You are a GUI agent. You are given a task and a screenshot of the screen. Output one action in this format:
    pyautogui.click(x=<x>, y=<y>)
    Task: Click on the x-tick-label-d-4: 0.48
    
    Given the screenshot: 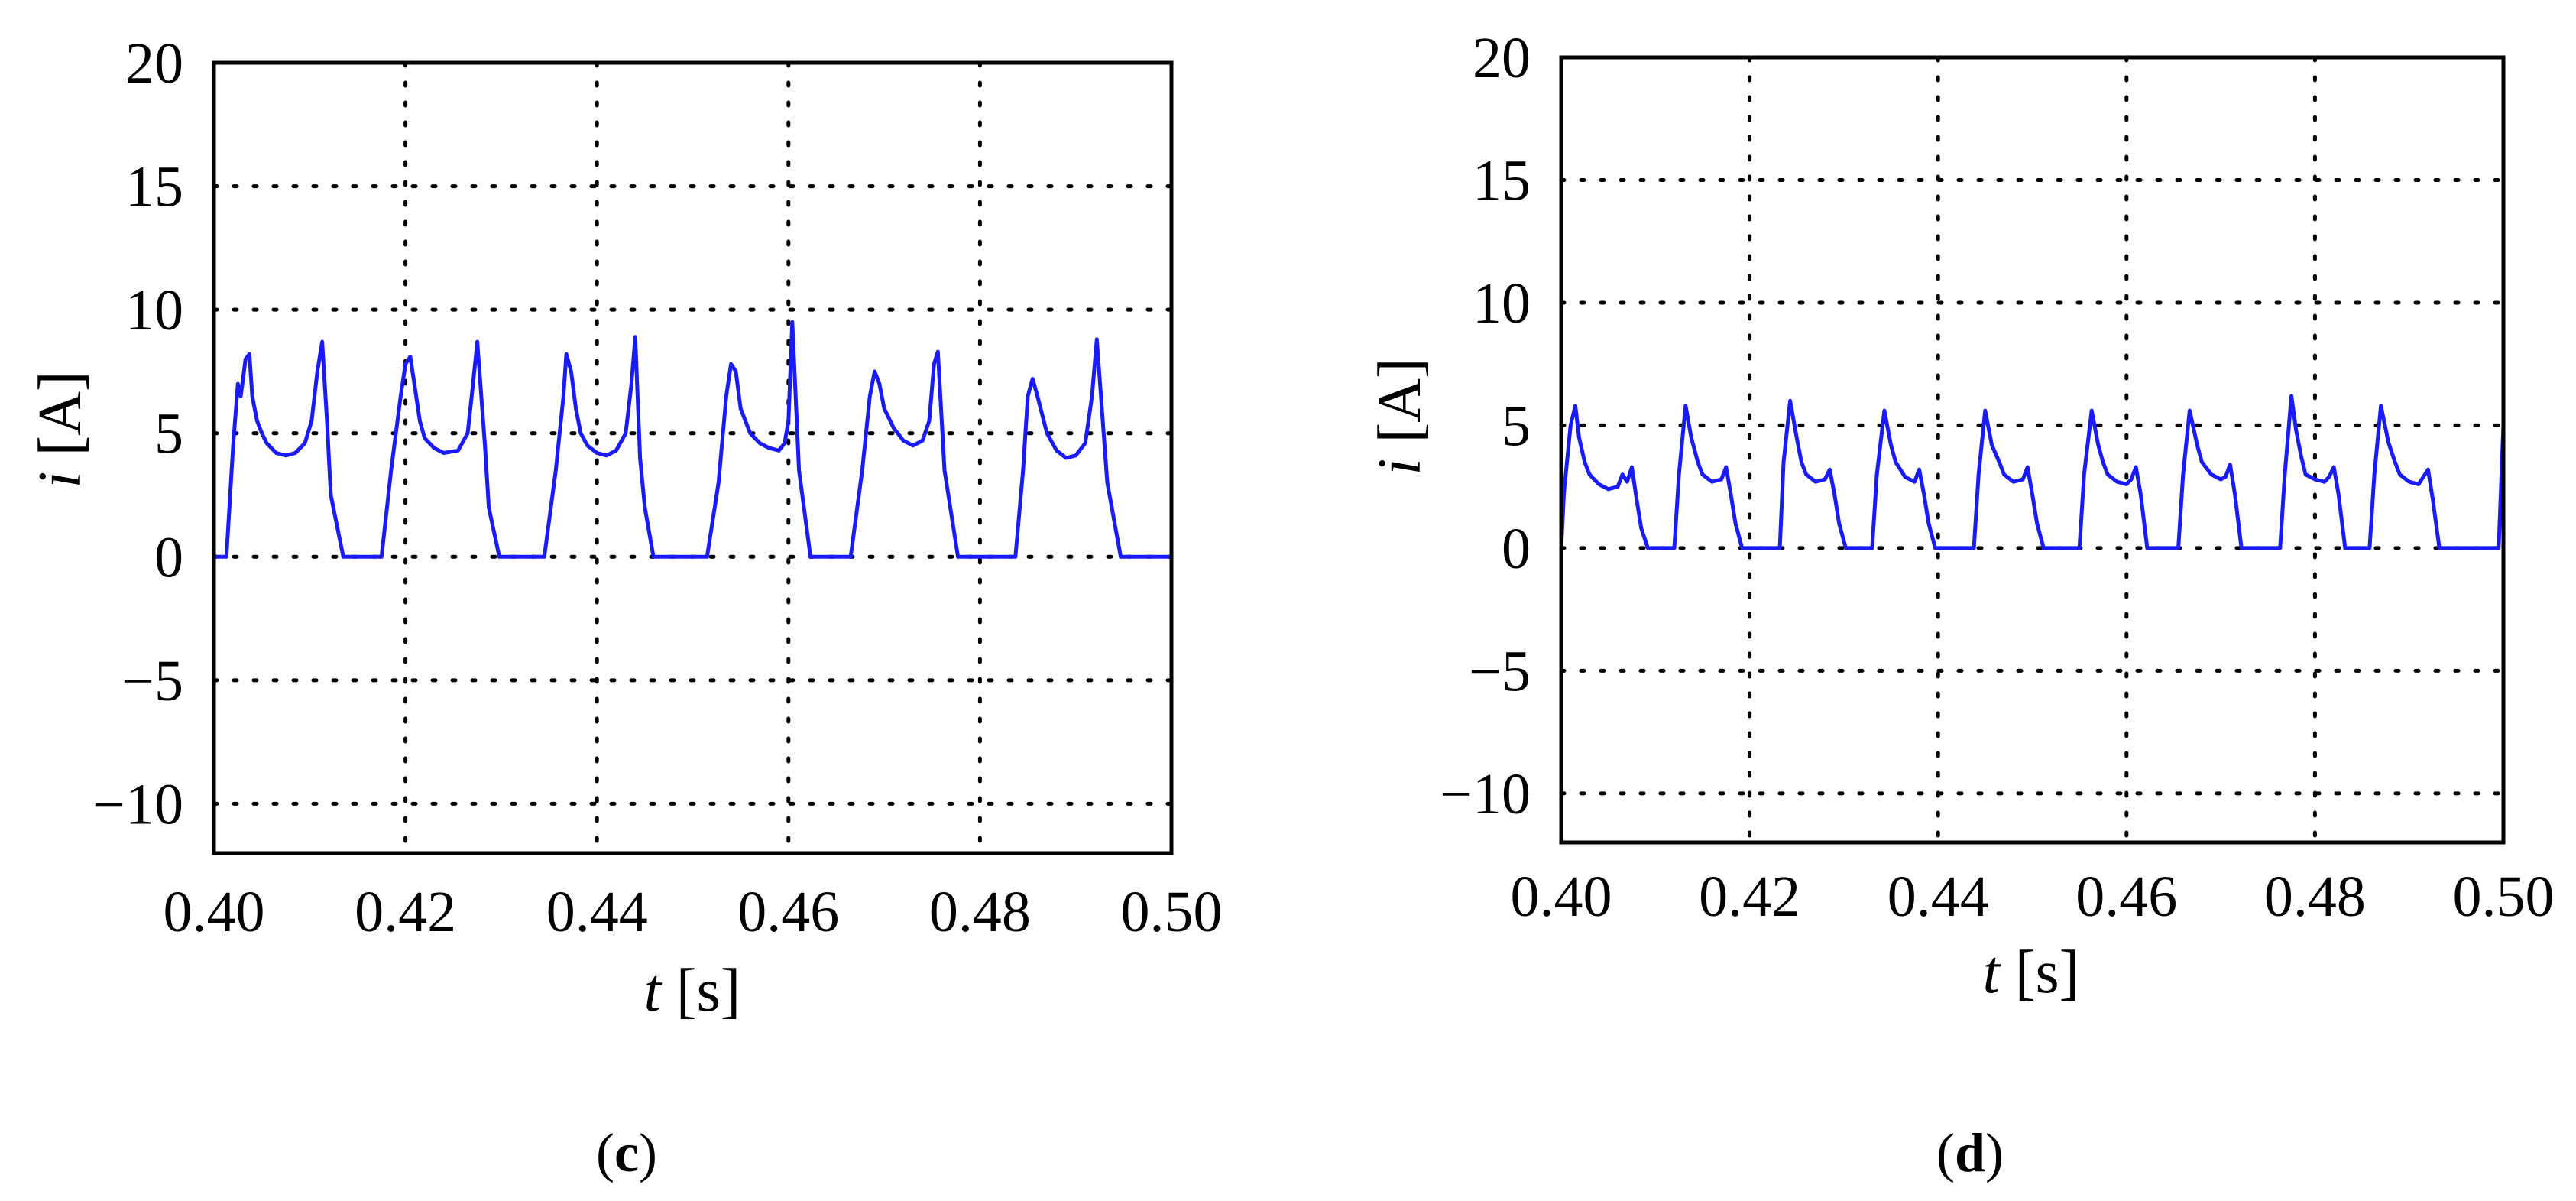 What is the action you would take?
    pyautogui.click(x=2315, y=897)
    